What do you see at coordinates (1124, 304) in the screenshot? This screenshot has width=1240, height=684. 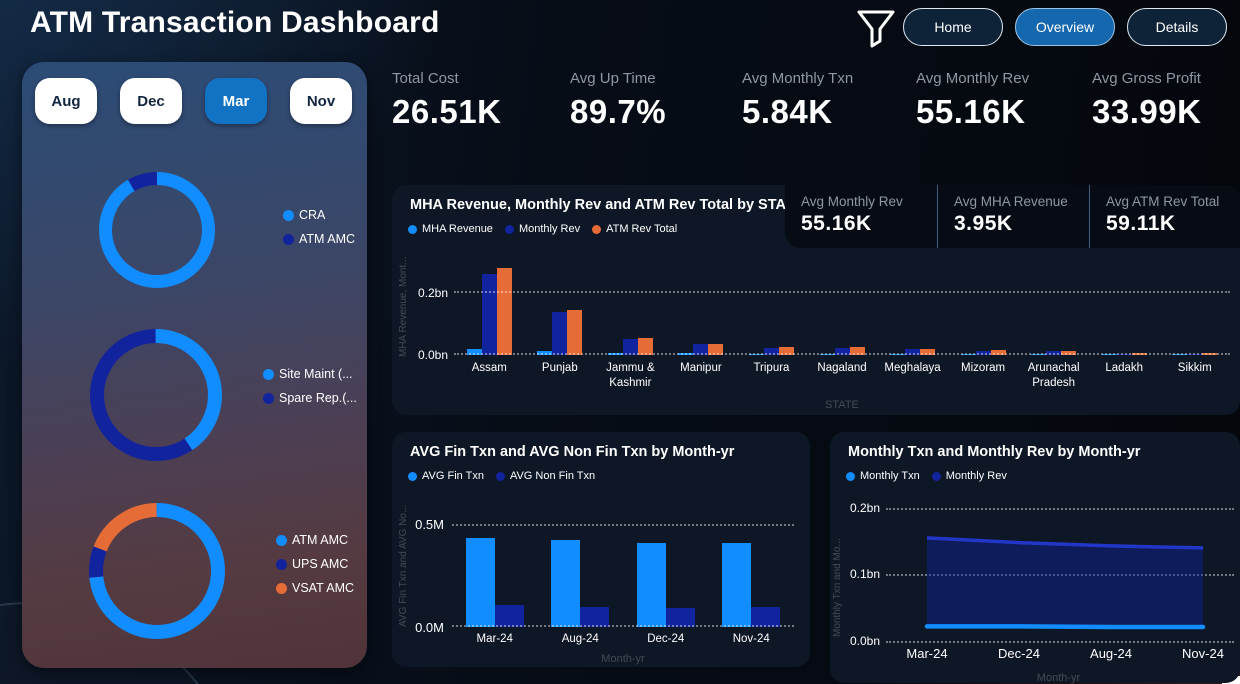 I see `bar-group-ladakh` at bounding box center [1124, 304].